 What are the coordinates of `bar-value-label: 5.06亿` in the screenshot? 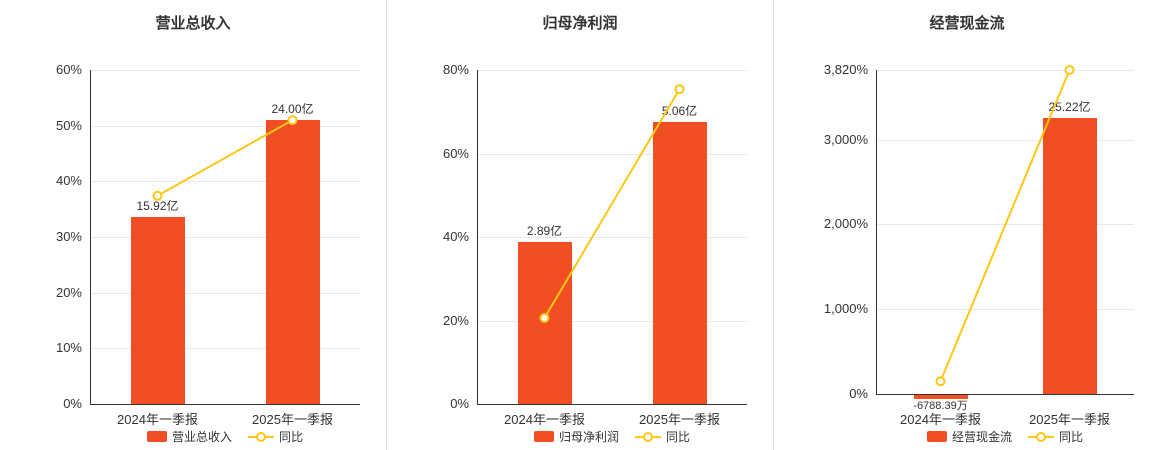 It's located at (679, 111).